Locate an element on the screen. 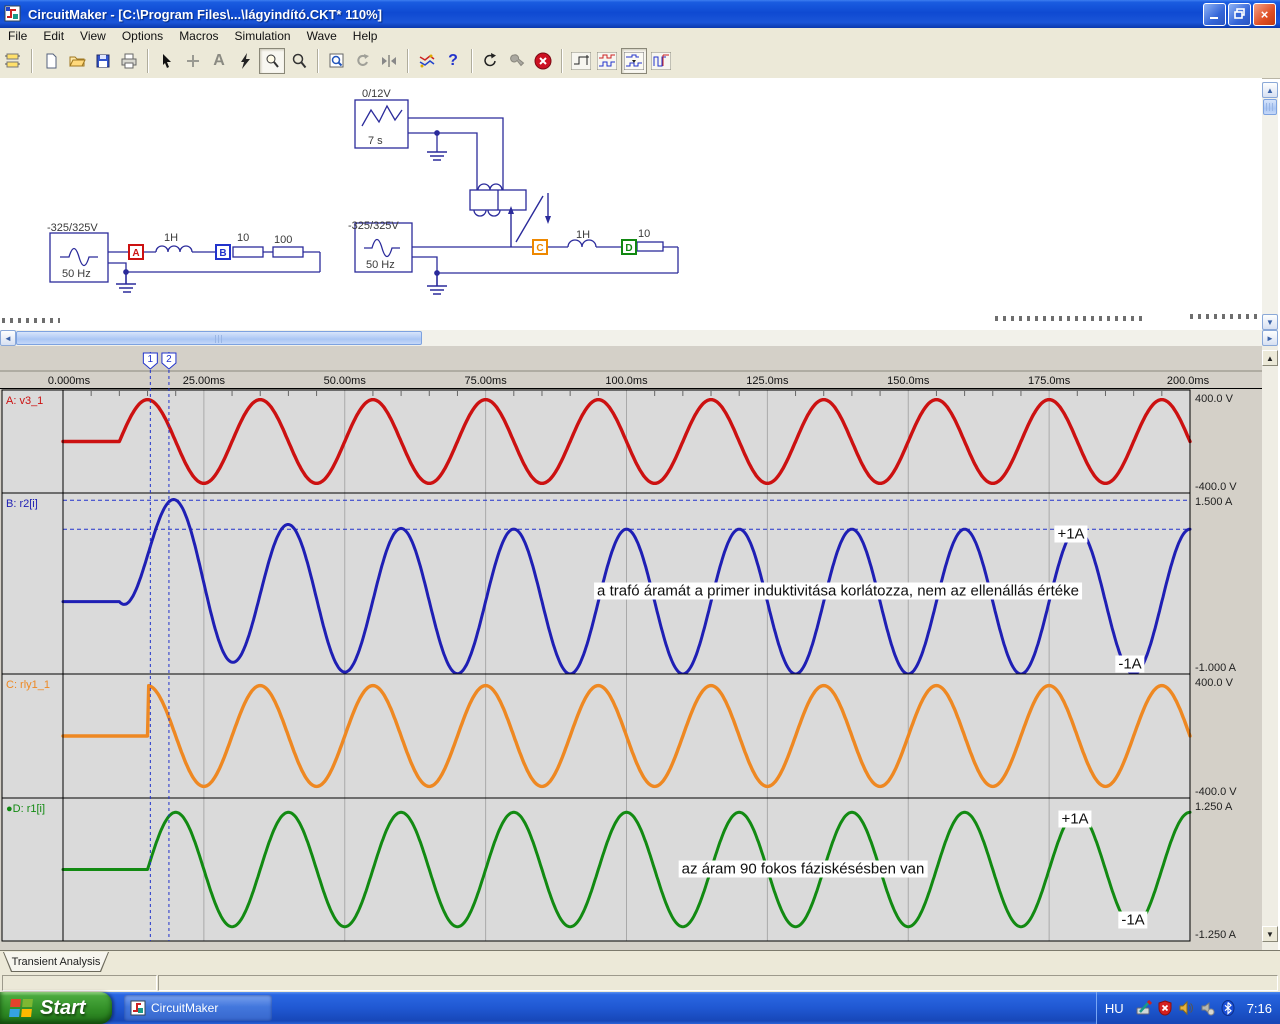 This screenshot has width=1280, height=1024. app-icon is located at coordinates (12, 13).